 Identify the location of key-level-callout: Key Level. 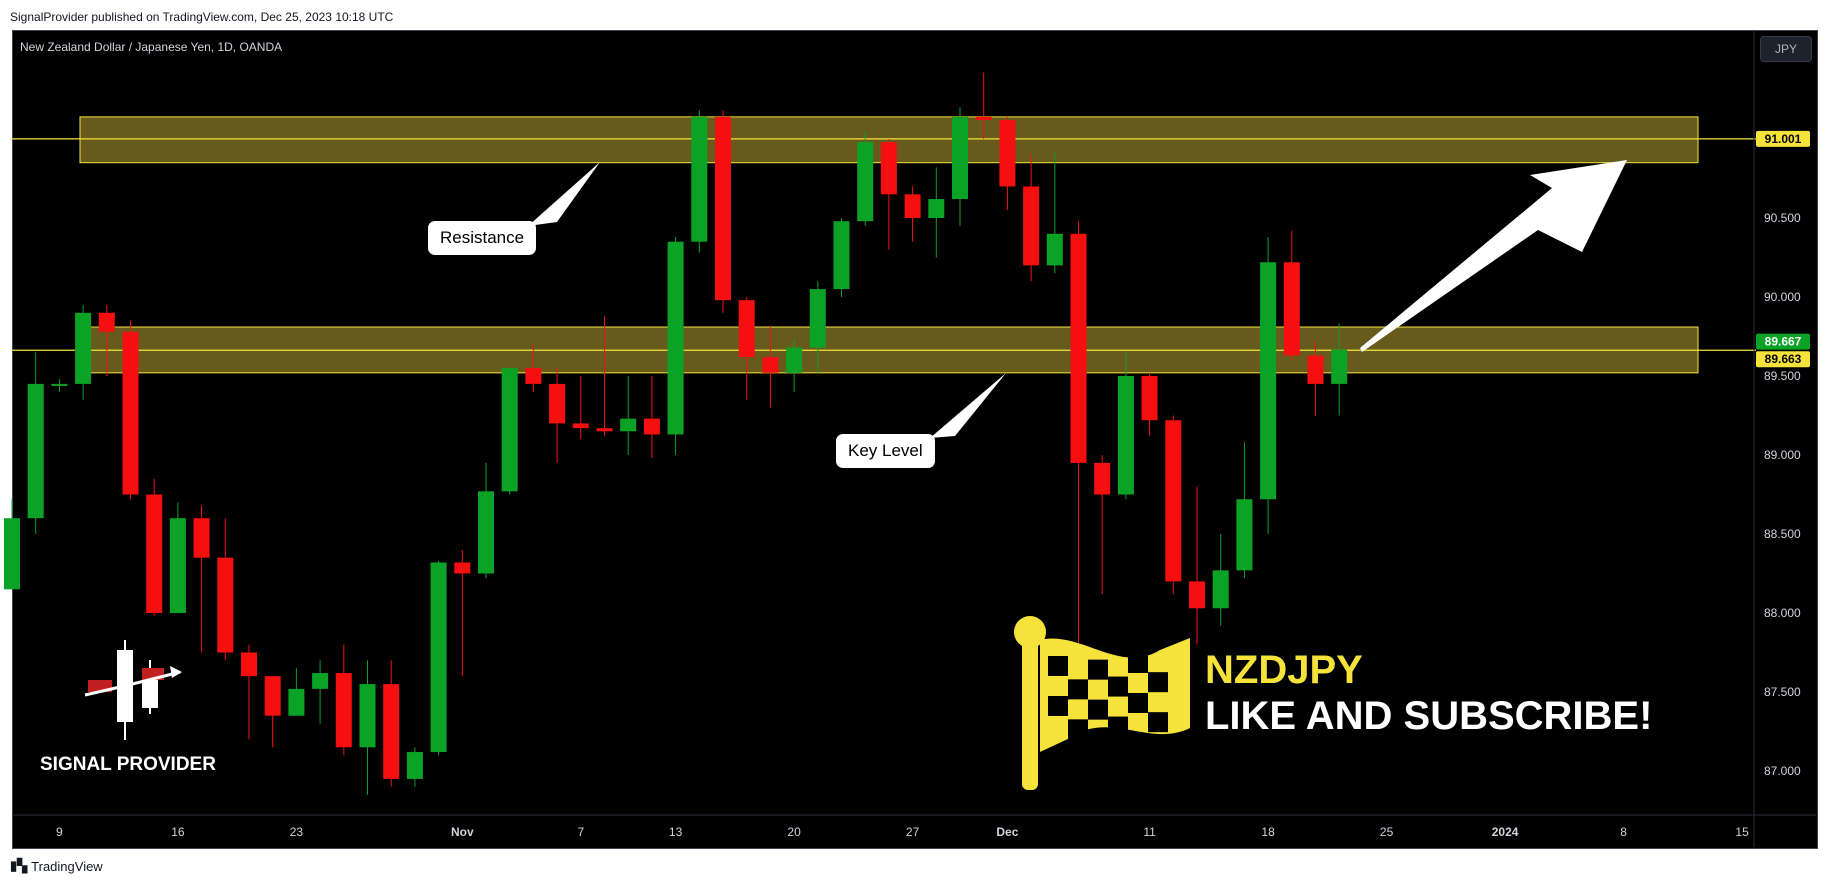
(885, 451).